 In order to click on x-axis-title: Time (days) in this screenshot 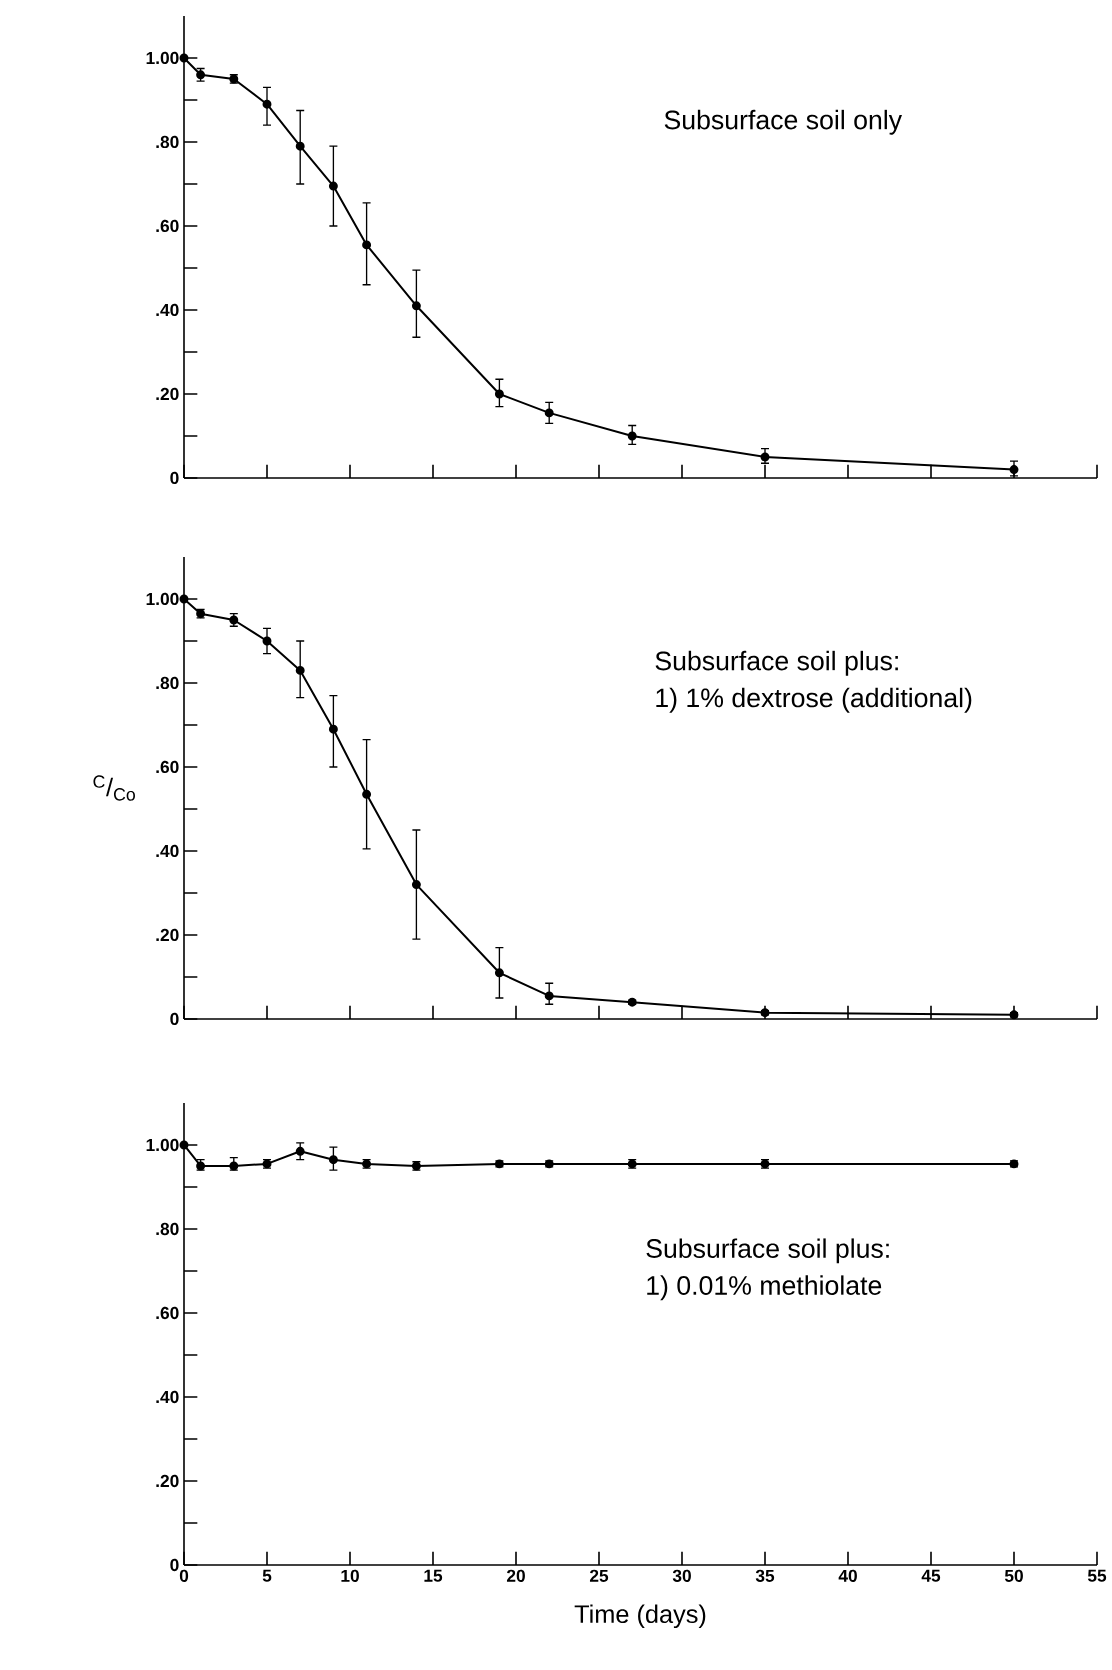, I will do `click(640, 1616)`.